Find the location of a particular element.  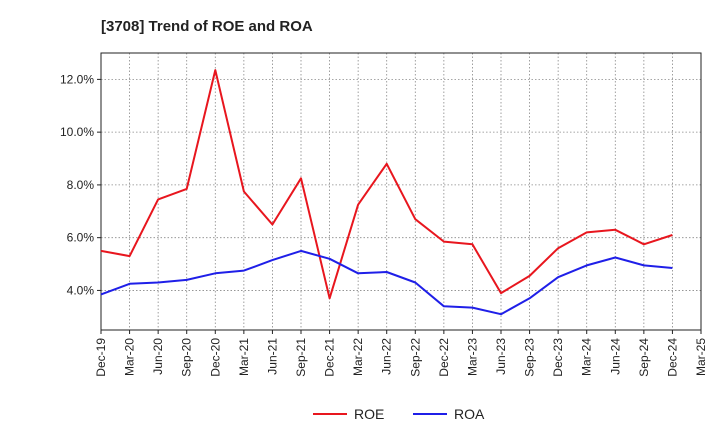

chart-title: [3708] Trend of ROE and ROA is located at coordinates (207, 26).